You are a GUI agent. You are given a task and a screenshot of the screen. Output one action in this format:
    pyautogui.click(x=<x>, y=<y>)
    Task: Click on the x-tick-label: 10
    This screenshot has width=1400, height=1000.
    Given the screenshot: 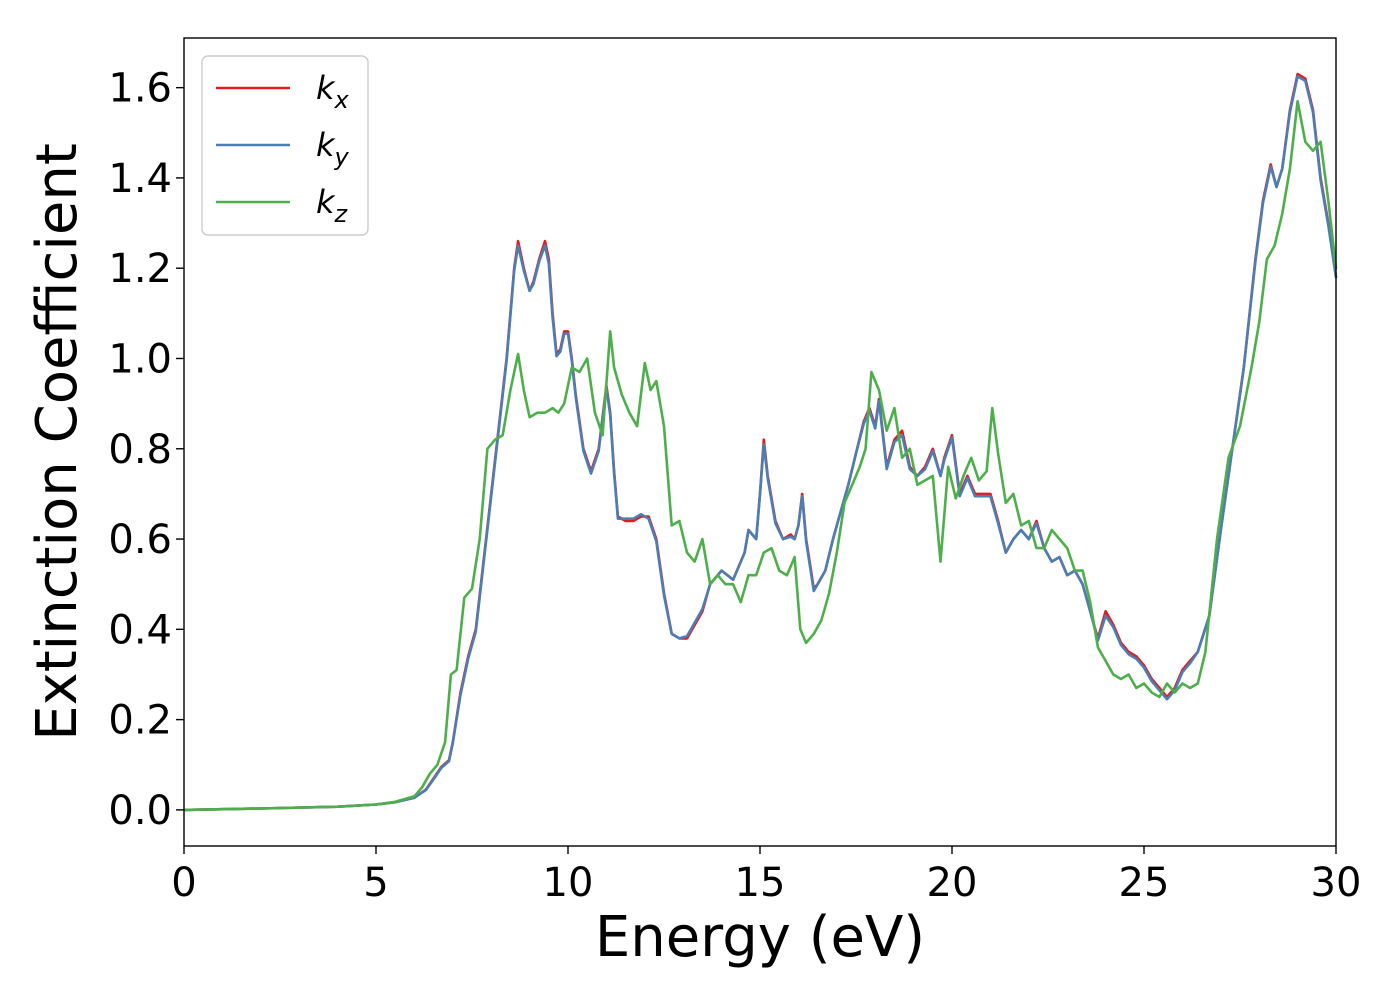 What is the action you would take?
    pyautogui.click(x=568, y=883)
    